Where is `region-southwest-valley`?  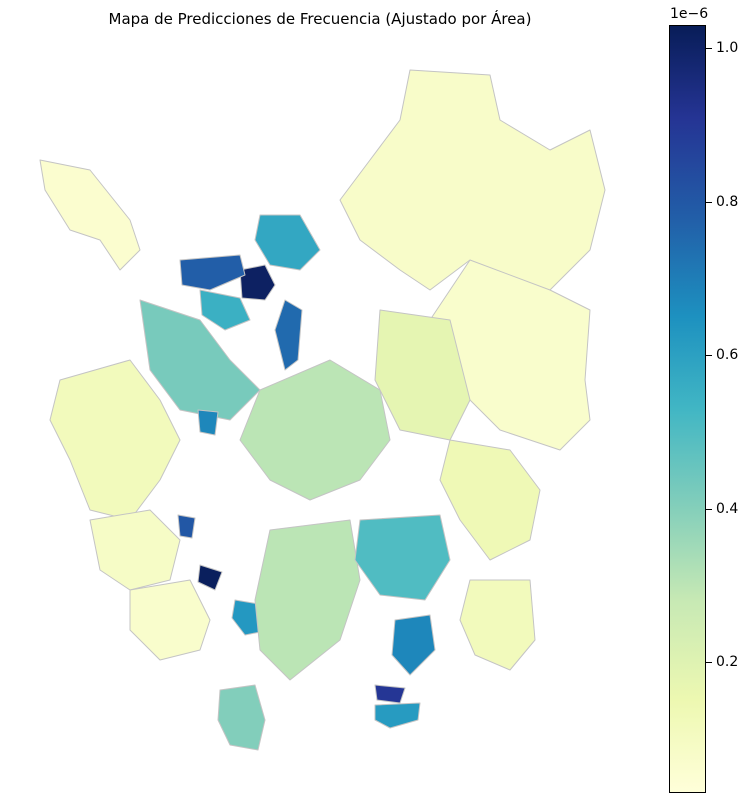 region-southwest-valley is located at coordinates (135, 550).